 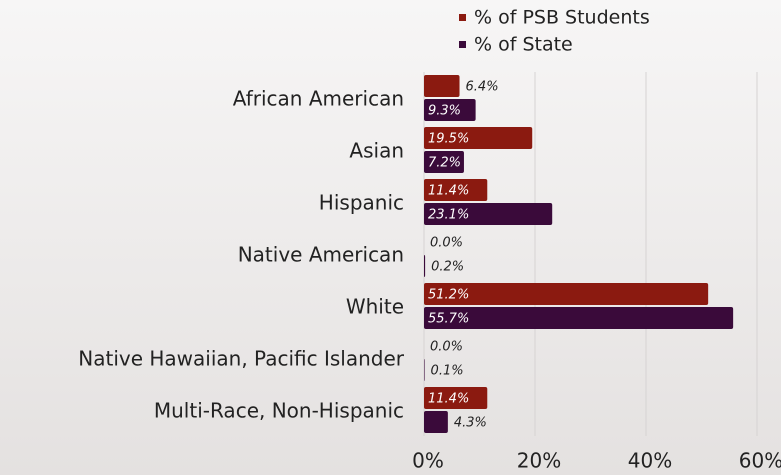 I want to click on legend-label: % of State, so click(x=523, y=45).